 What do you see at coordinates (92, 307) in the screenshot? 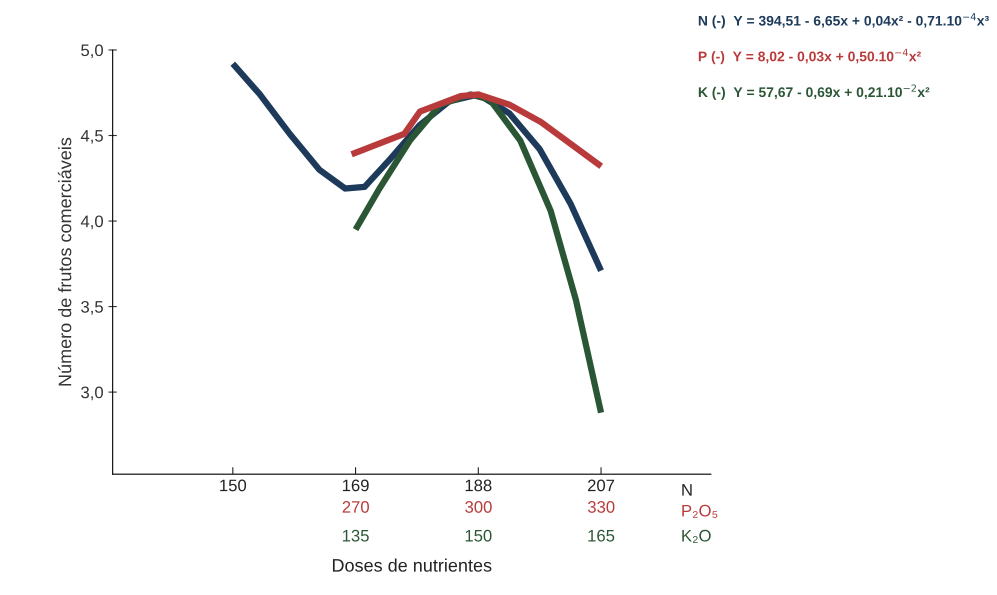
I see `y-tick-label: 3,5` at bounding box center [92, 307].